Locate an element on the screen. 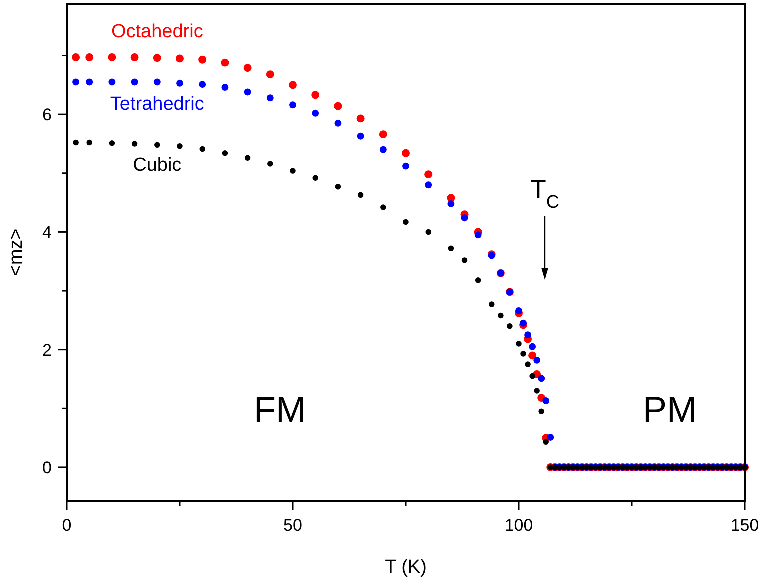 The height and width of the screenshot is (585, 761). annotation: FM is located at coordinates (280, 409).